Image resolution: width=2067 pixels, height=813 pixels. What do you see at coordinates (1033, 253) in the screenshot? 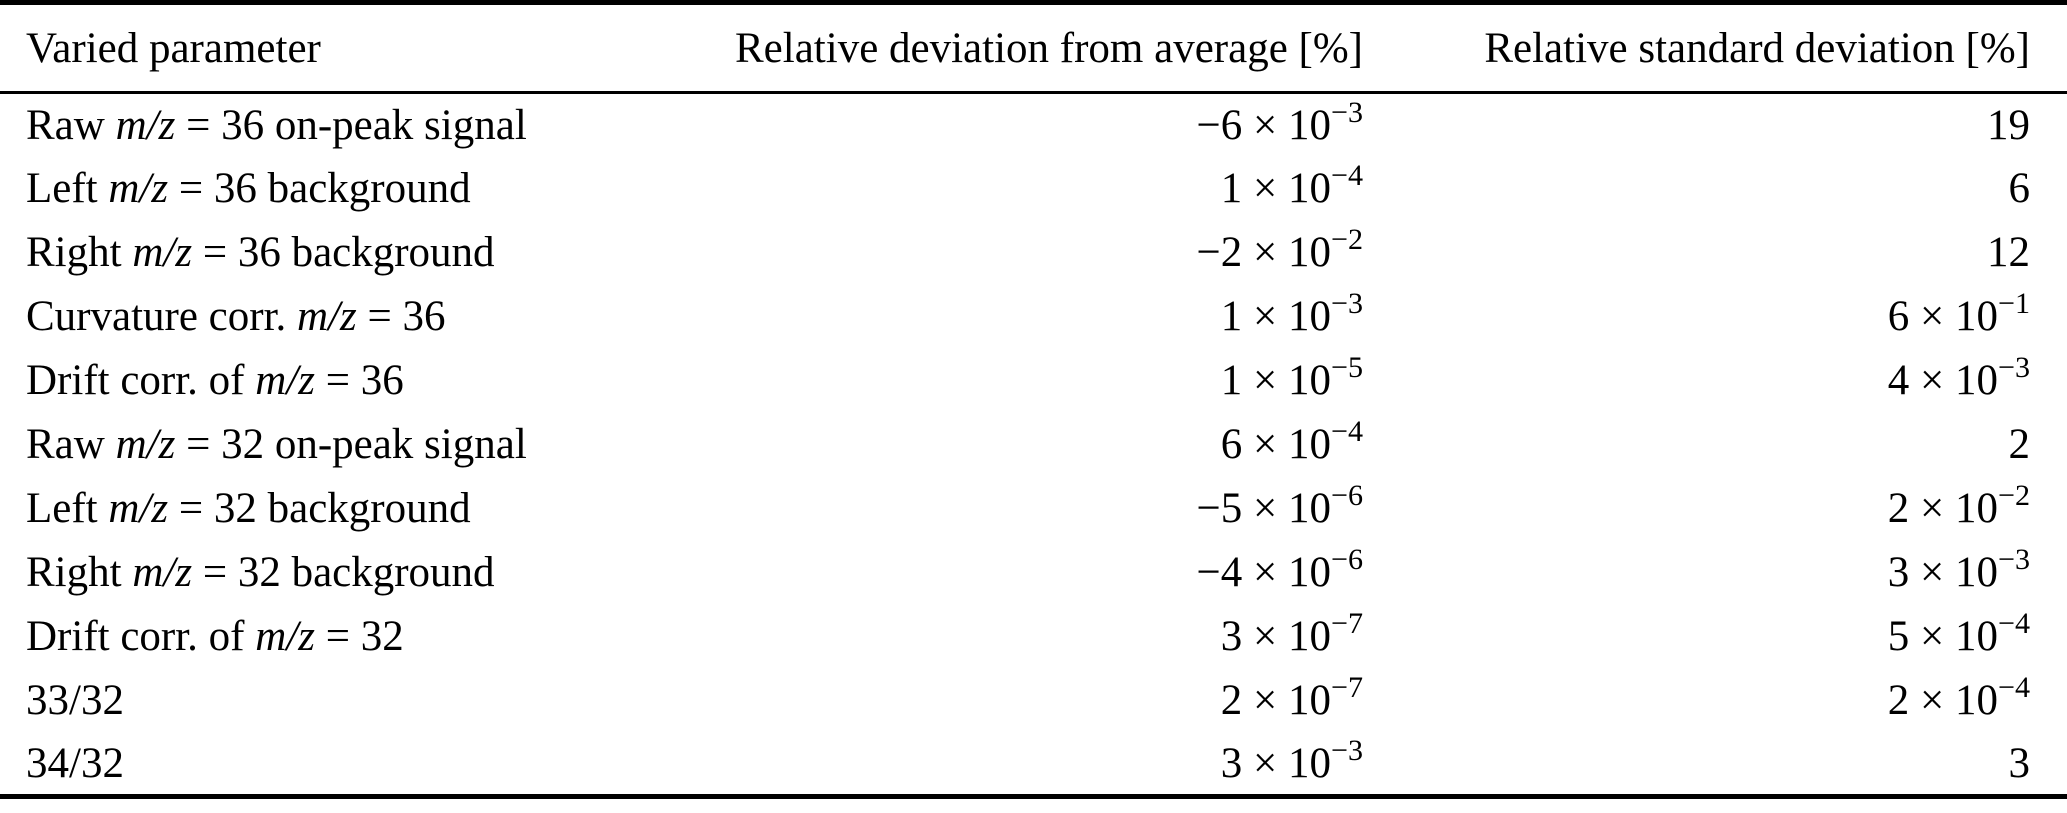
I see `table-row: Right m/z = 36 background −2 × 10−2 12` at bounding box center [1033, 253].